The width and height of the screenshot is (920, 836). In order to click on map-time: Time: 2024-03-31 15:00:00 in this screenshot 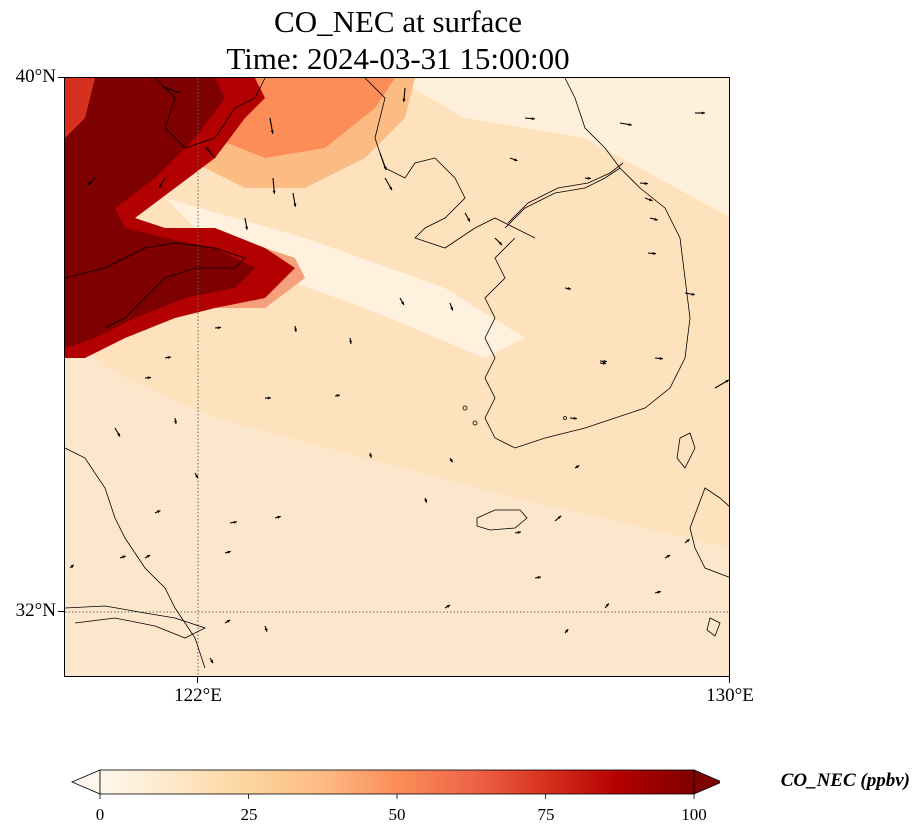, I will do `click(398, 58)`.